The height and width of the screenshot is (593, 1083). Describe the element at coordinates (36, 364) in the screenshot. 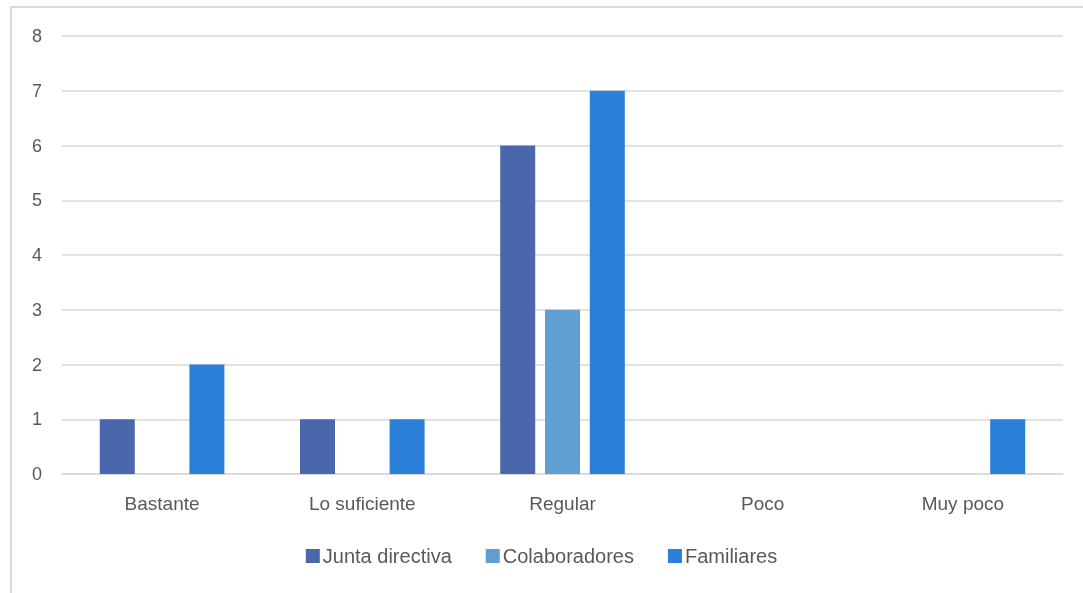

I see `y-tick-label: 2` at that location.